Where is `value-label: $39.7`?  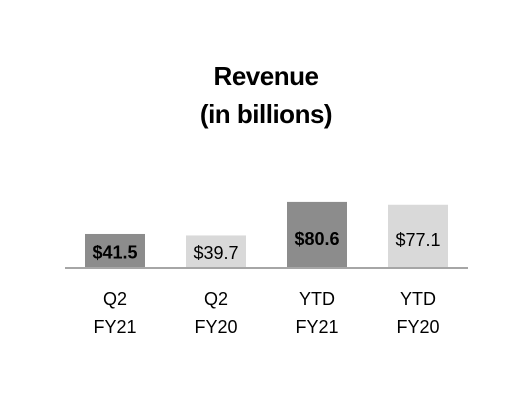 value-label: $39.7 is located at coordinates (215, 253).